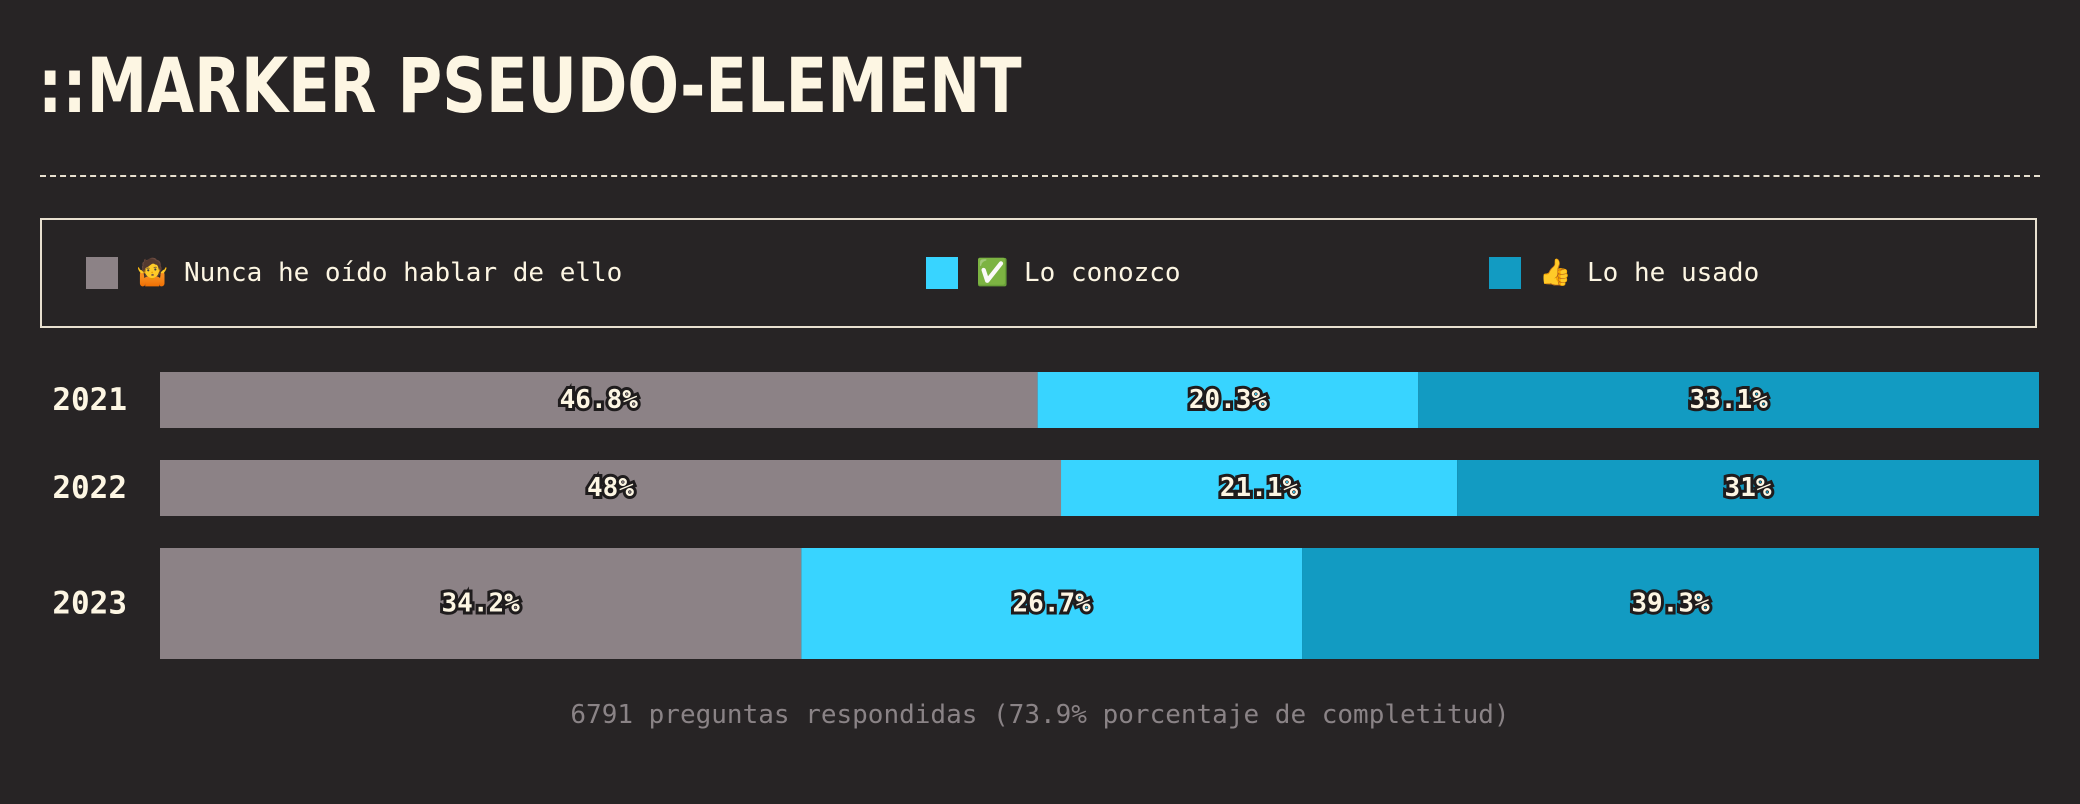  What do you see at coordinates (102, 273) in the screenshot?
I see `legend-swatch-never-heard` at bounding box center [102, 273].